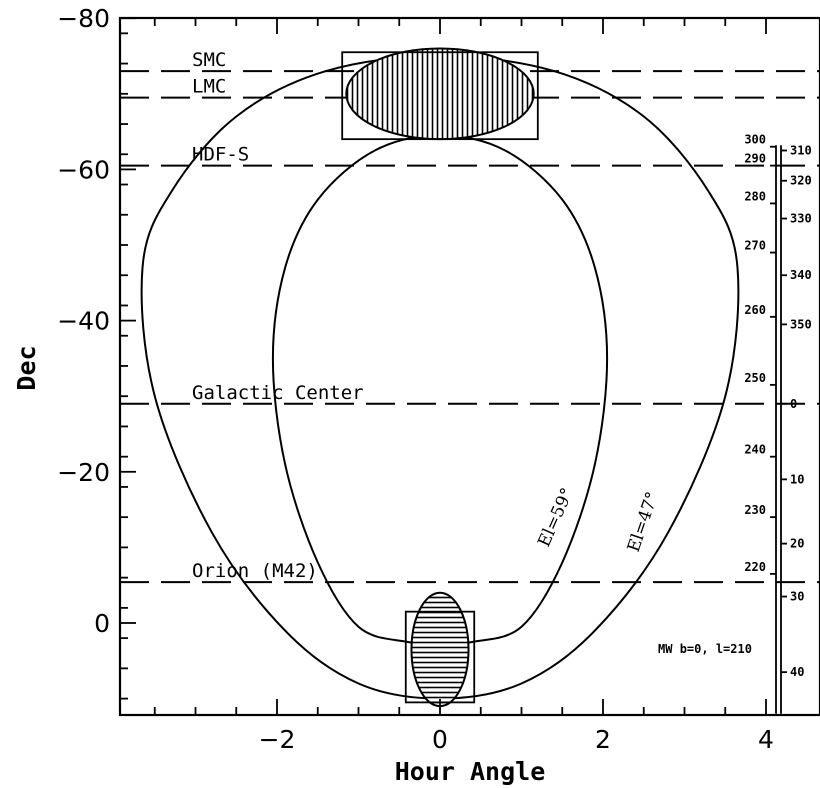  I want to click on y-tick-label: −20, so click(83, 472).